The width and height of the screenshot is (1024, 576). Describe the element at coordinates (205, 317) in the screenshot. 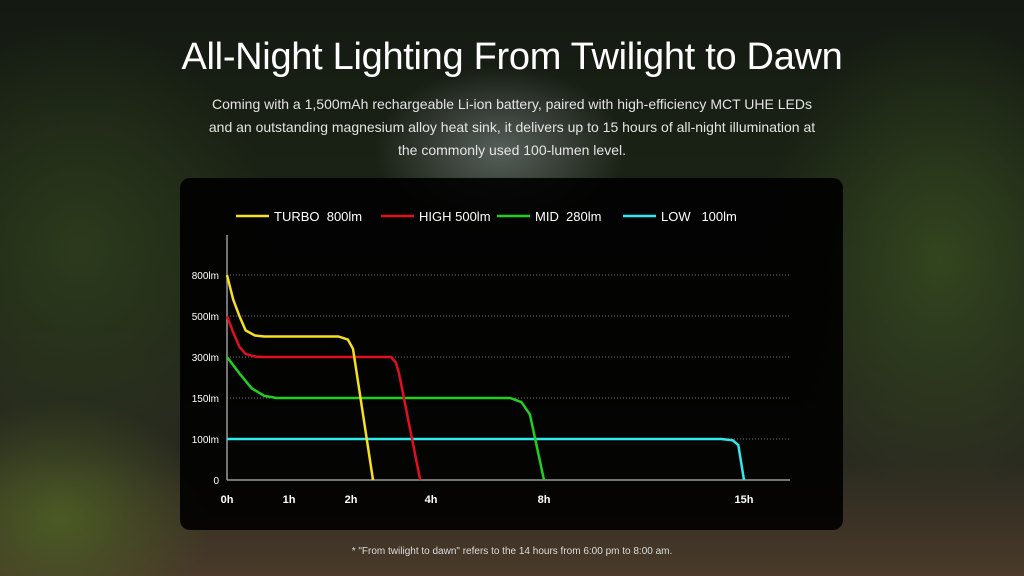

I see `y-tick-label: 500lm` at that location.